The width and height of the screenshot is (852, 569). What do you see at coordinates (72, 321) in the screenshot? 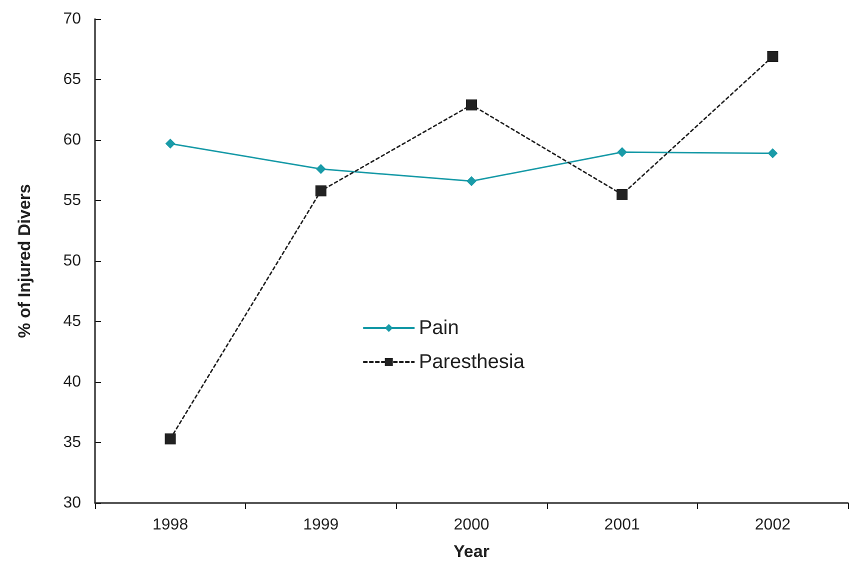
I see `y-tick-label: 45` at bounding box center [72, 321].